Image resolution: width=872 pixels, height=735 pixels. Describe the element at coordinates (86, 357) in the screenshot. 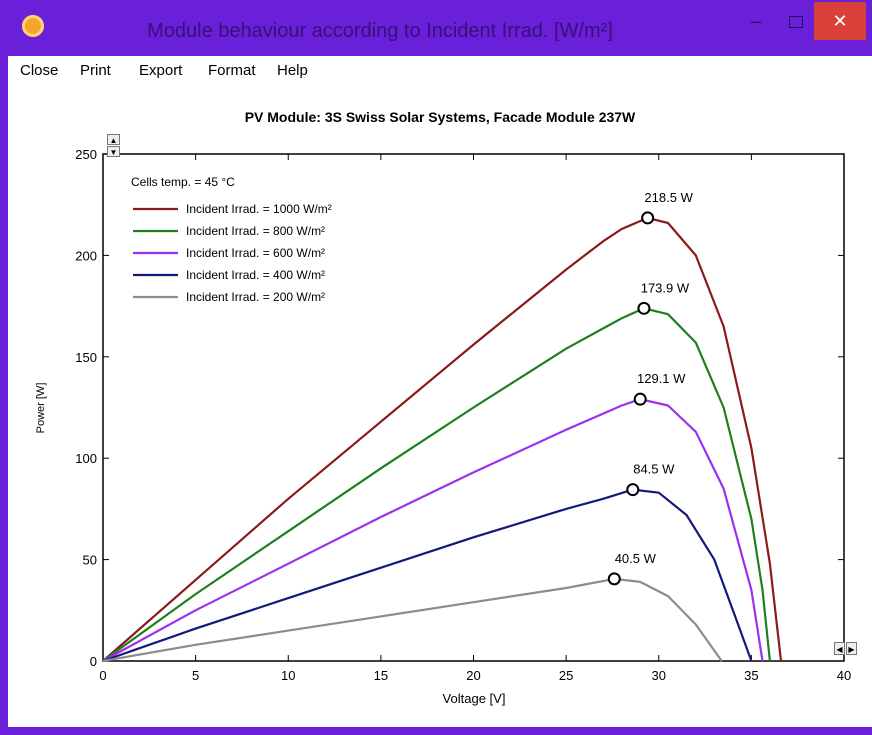

I see `y-tick-label: 150` at that location.